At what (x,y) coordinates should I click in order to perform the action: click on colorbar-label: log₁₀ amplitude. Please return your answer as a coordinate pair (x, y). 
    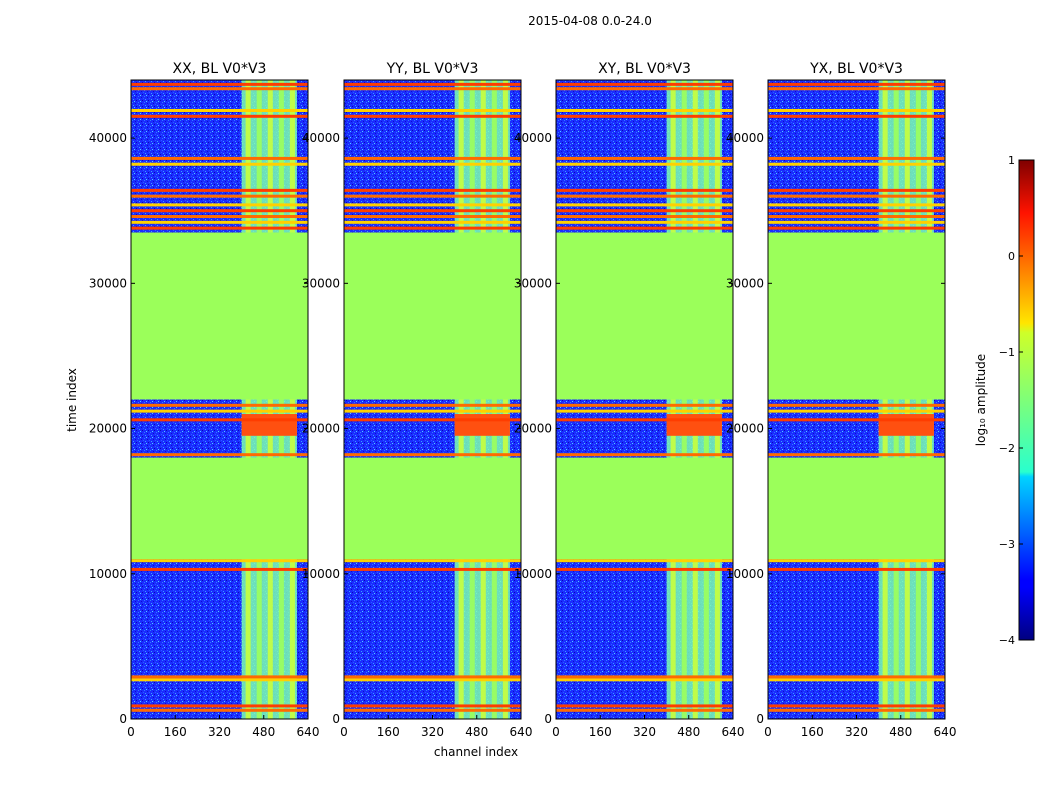
    Looking at the image, I should click on (981, 400).